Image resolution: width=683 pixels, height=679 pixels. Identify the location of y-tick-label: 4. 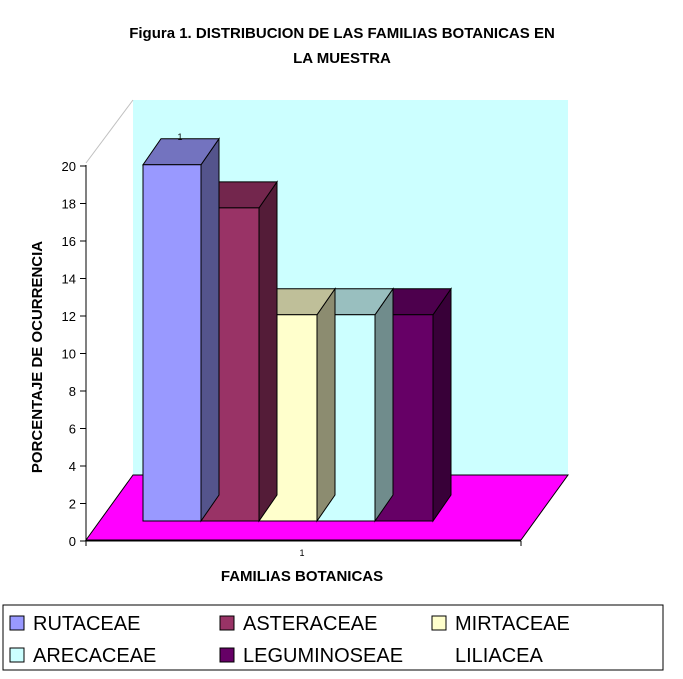
(72, 466).